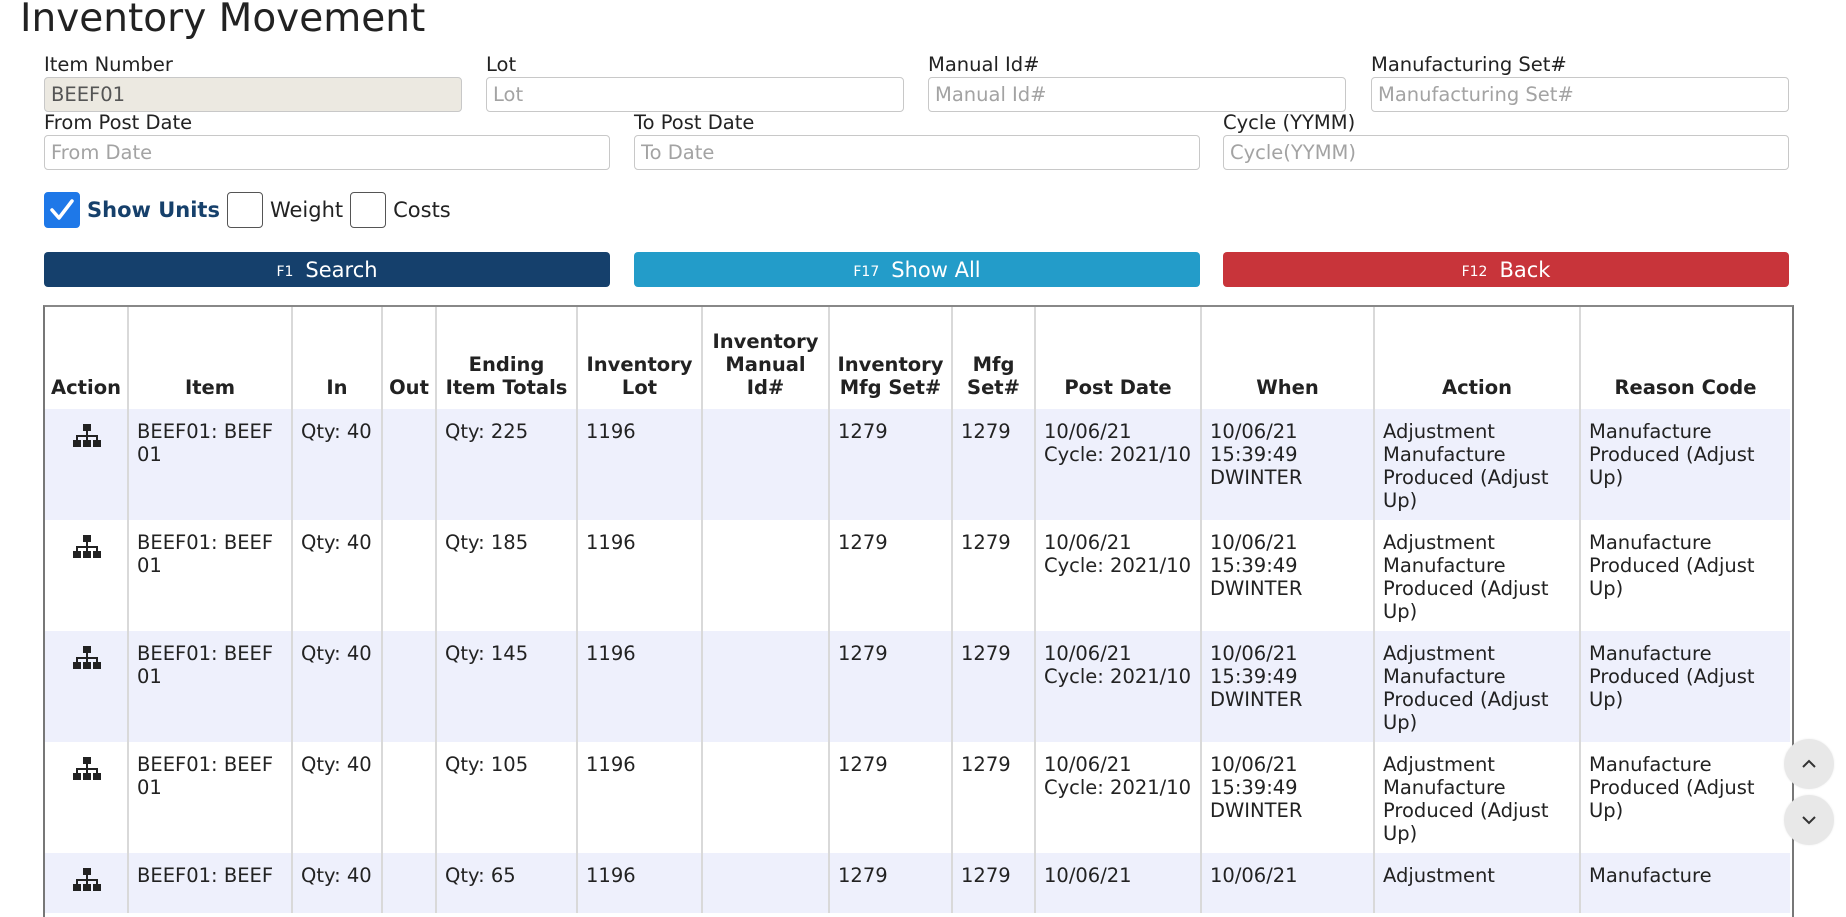 The width and height of the screenshot is (1846, 917). What do you see at coordinates (640, 358) in the screenshot?
I see `col-header: Inventory Lot` at bounding box center [640, 358].